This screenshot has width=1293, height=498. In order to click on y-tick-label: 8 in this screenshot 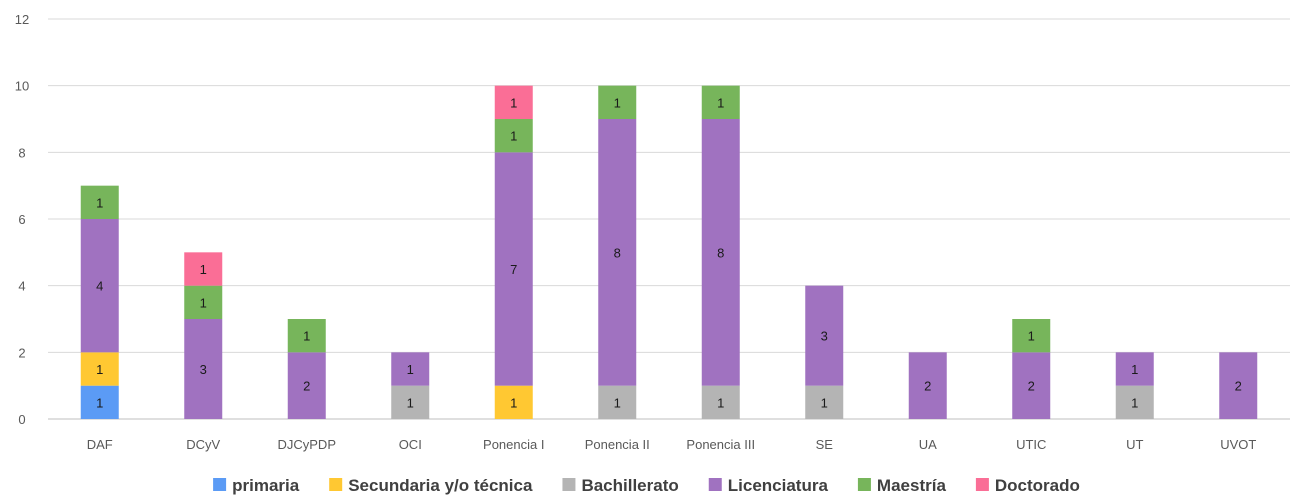, I will do `click(21, 152)`.